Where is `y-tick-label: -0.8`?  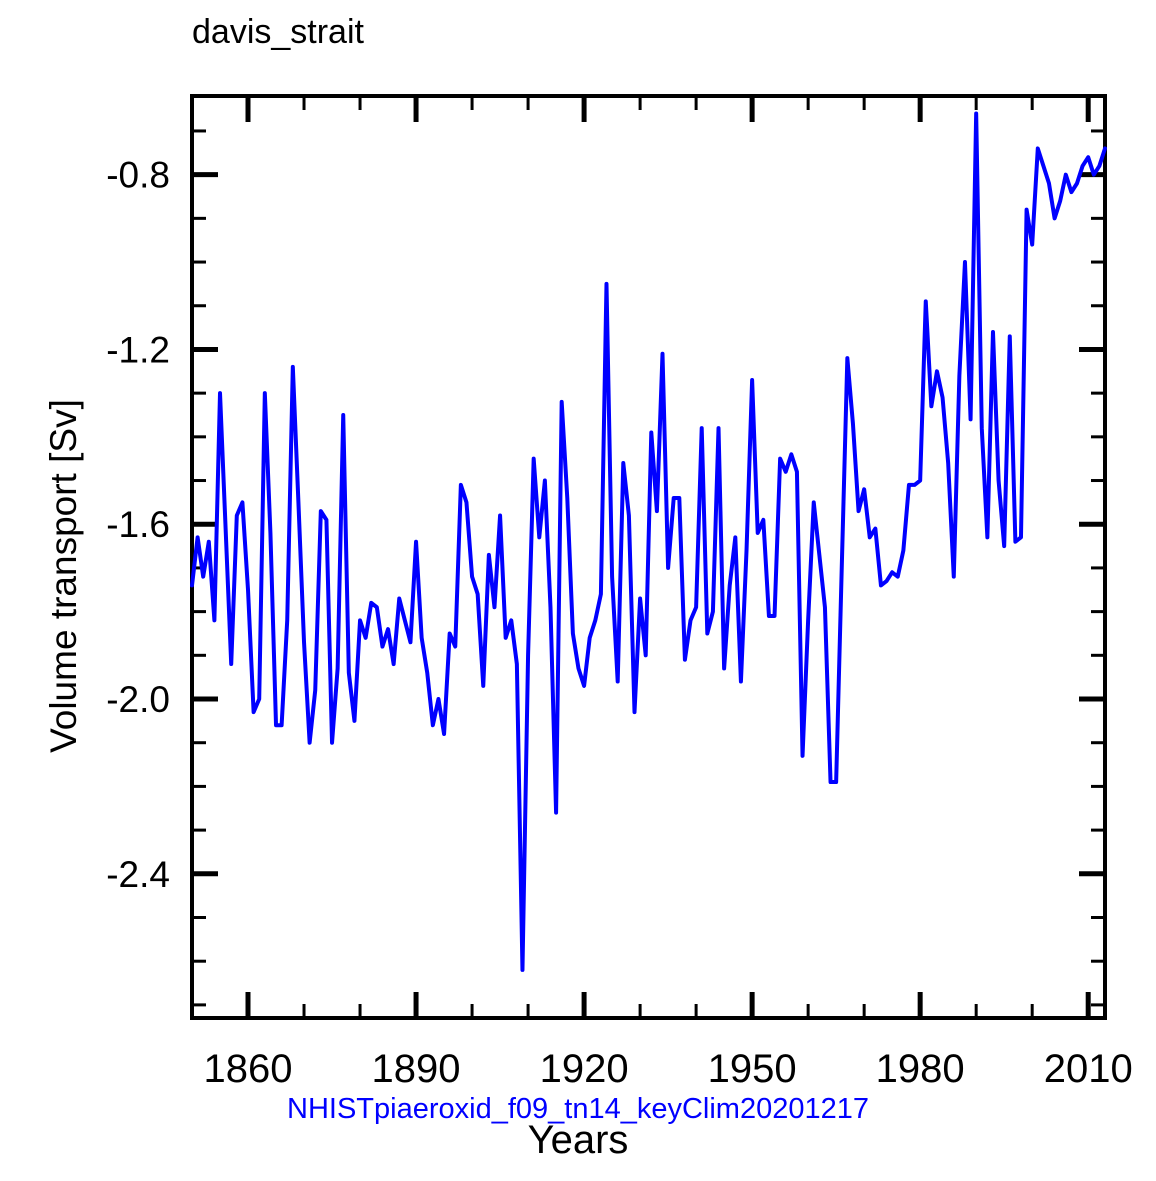
y-tick-label: -0.8 is located at coordinates (138, 175).